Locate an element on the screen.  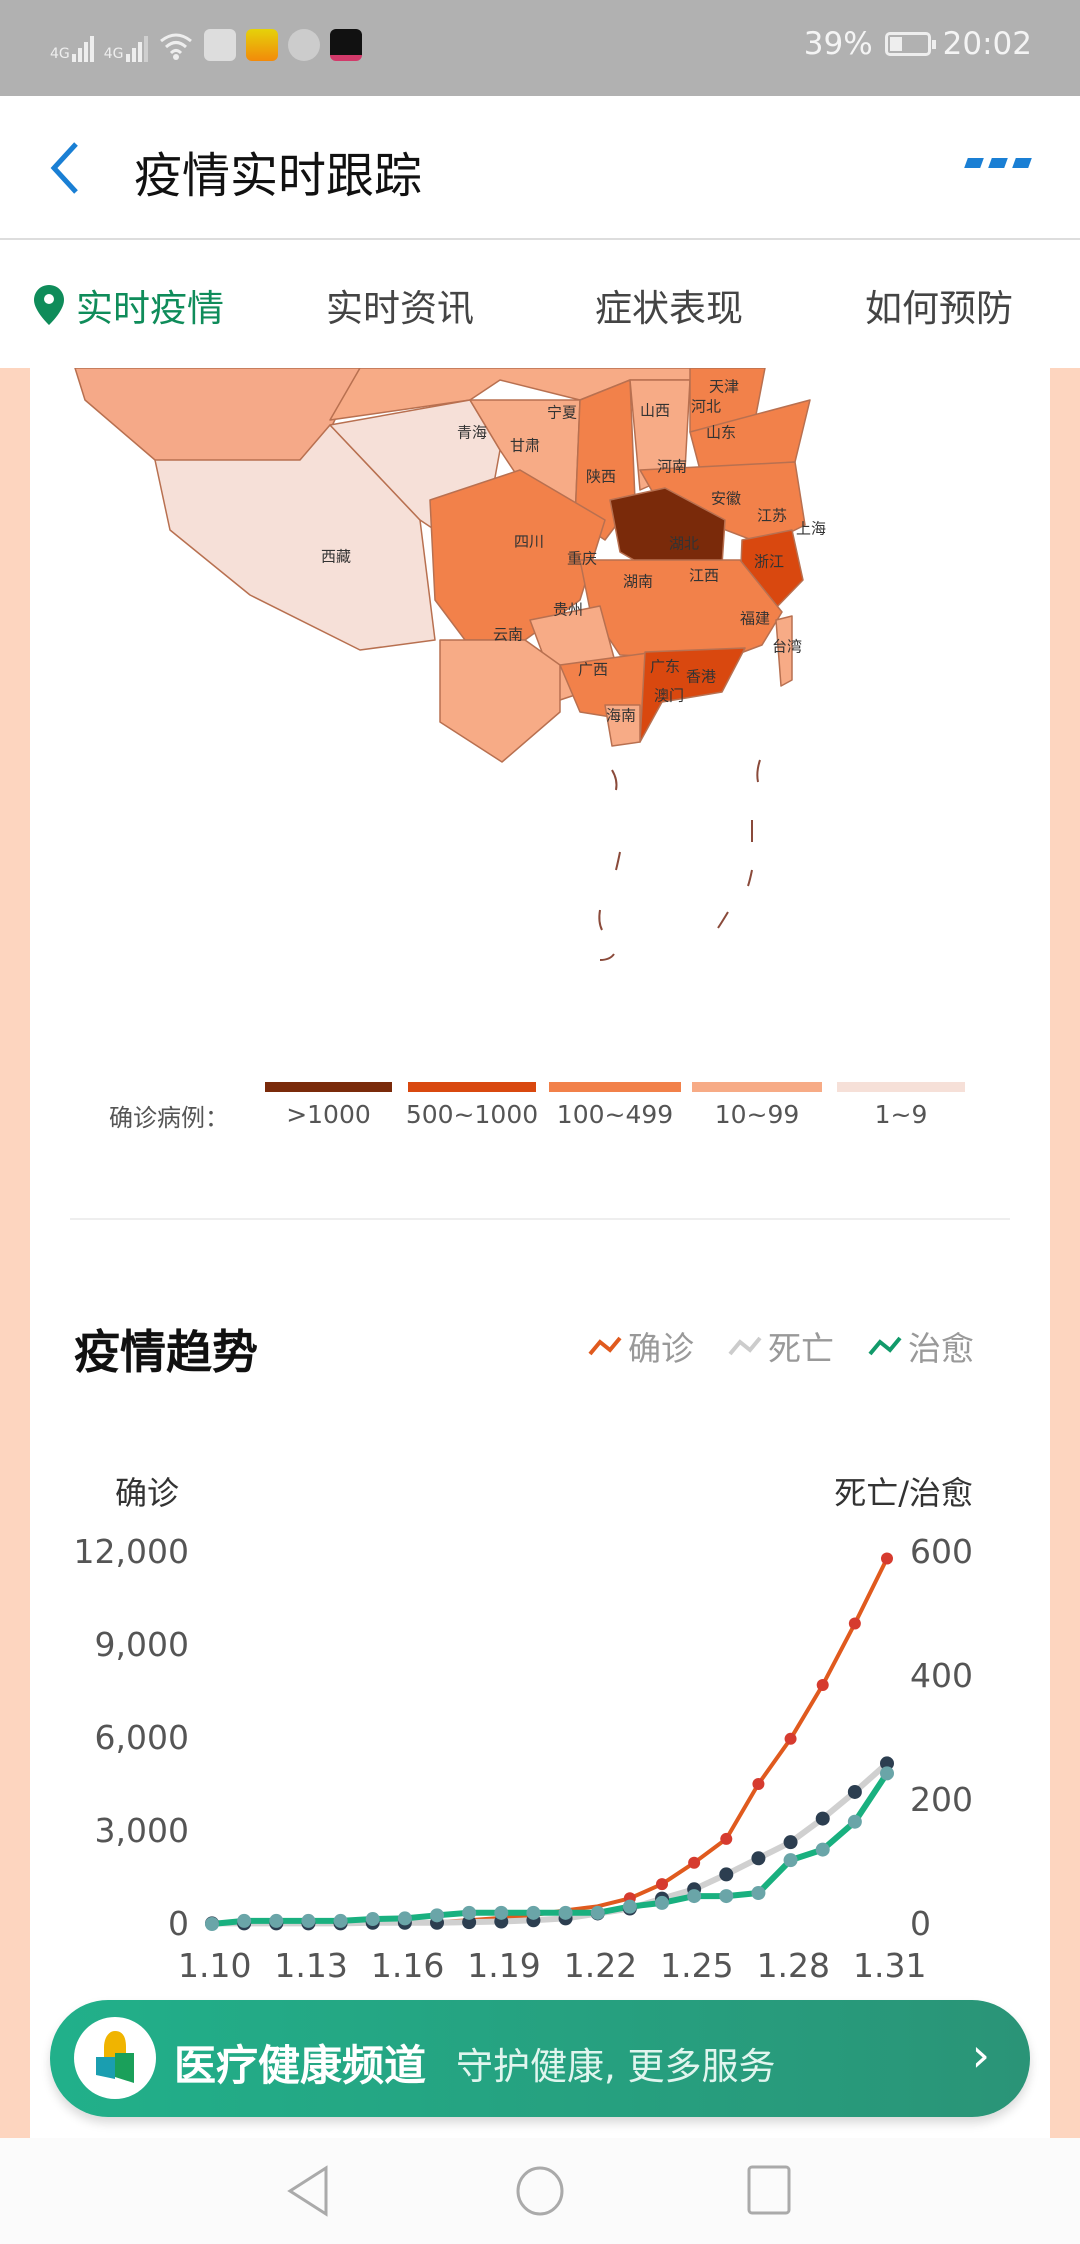
province-label: 澳门 is located at coordinates (669, 695).